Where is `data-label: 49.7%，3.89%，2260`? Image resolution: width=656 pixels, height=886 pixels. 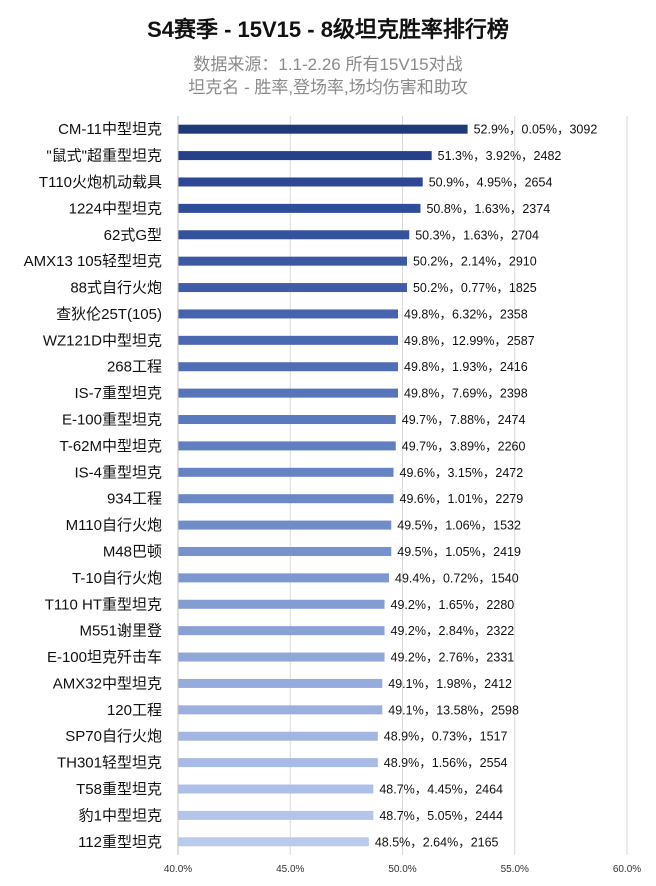
data-label: 49.7%，3.89%，2260 is located at coordinates (464, 446).